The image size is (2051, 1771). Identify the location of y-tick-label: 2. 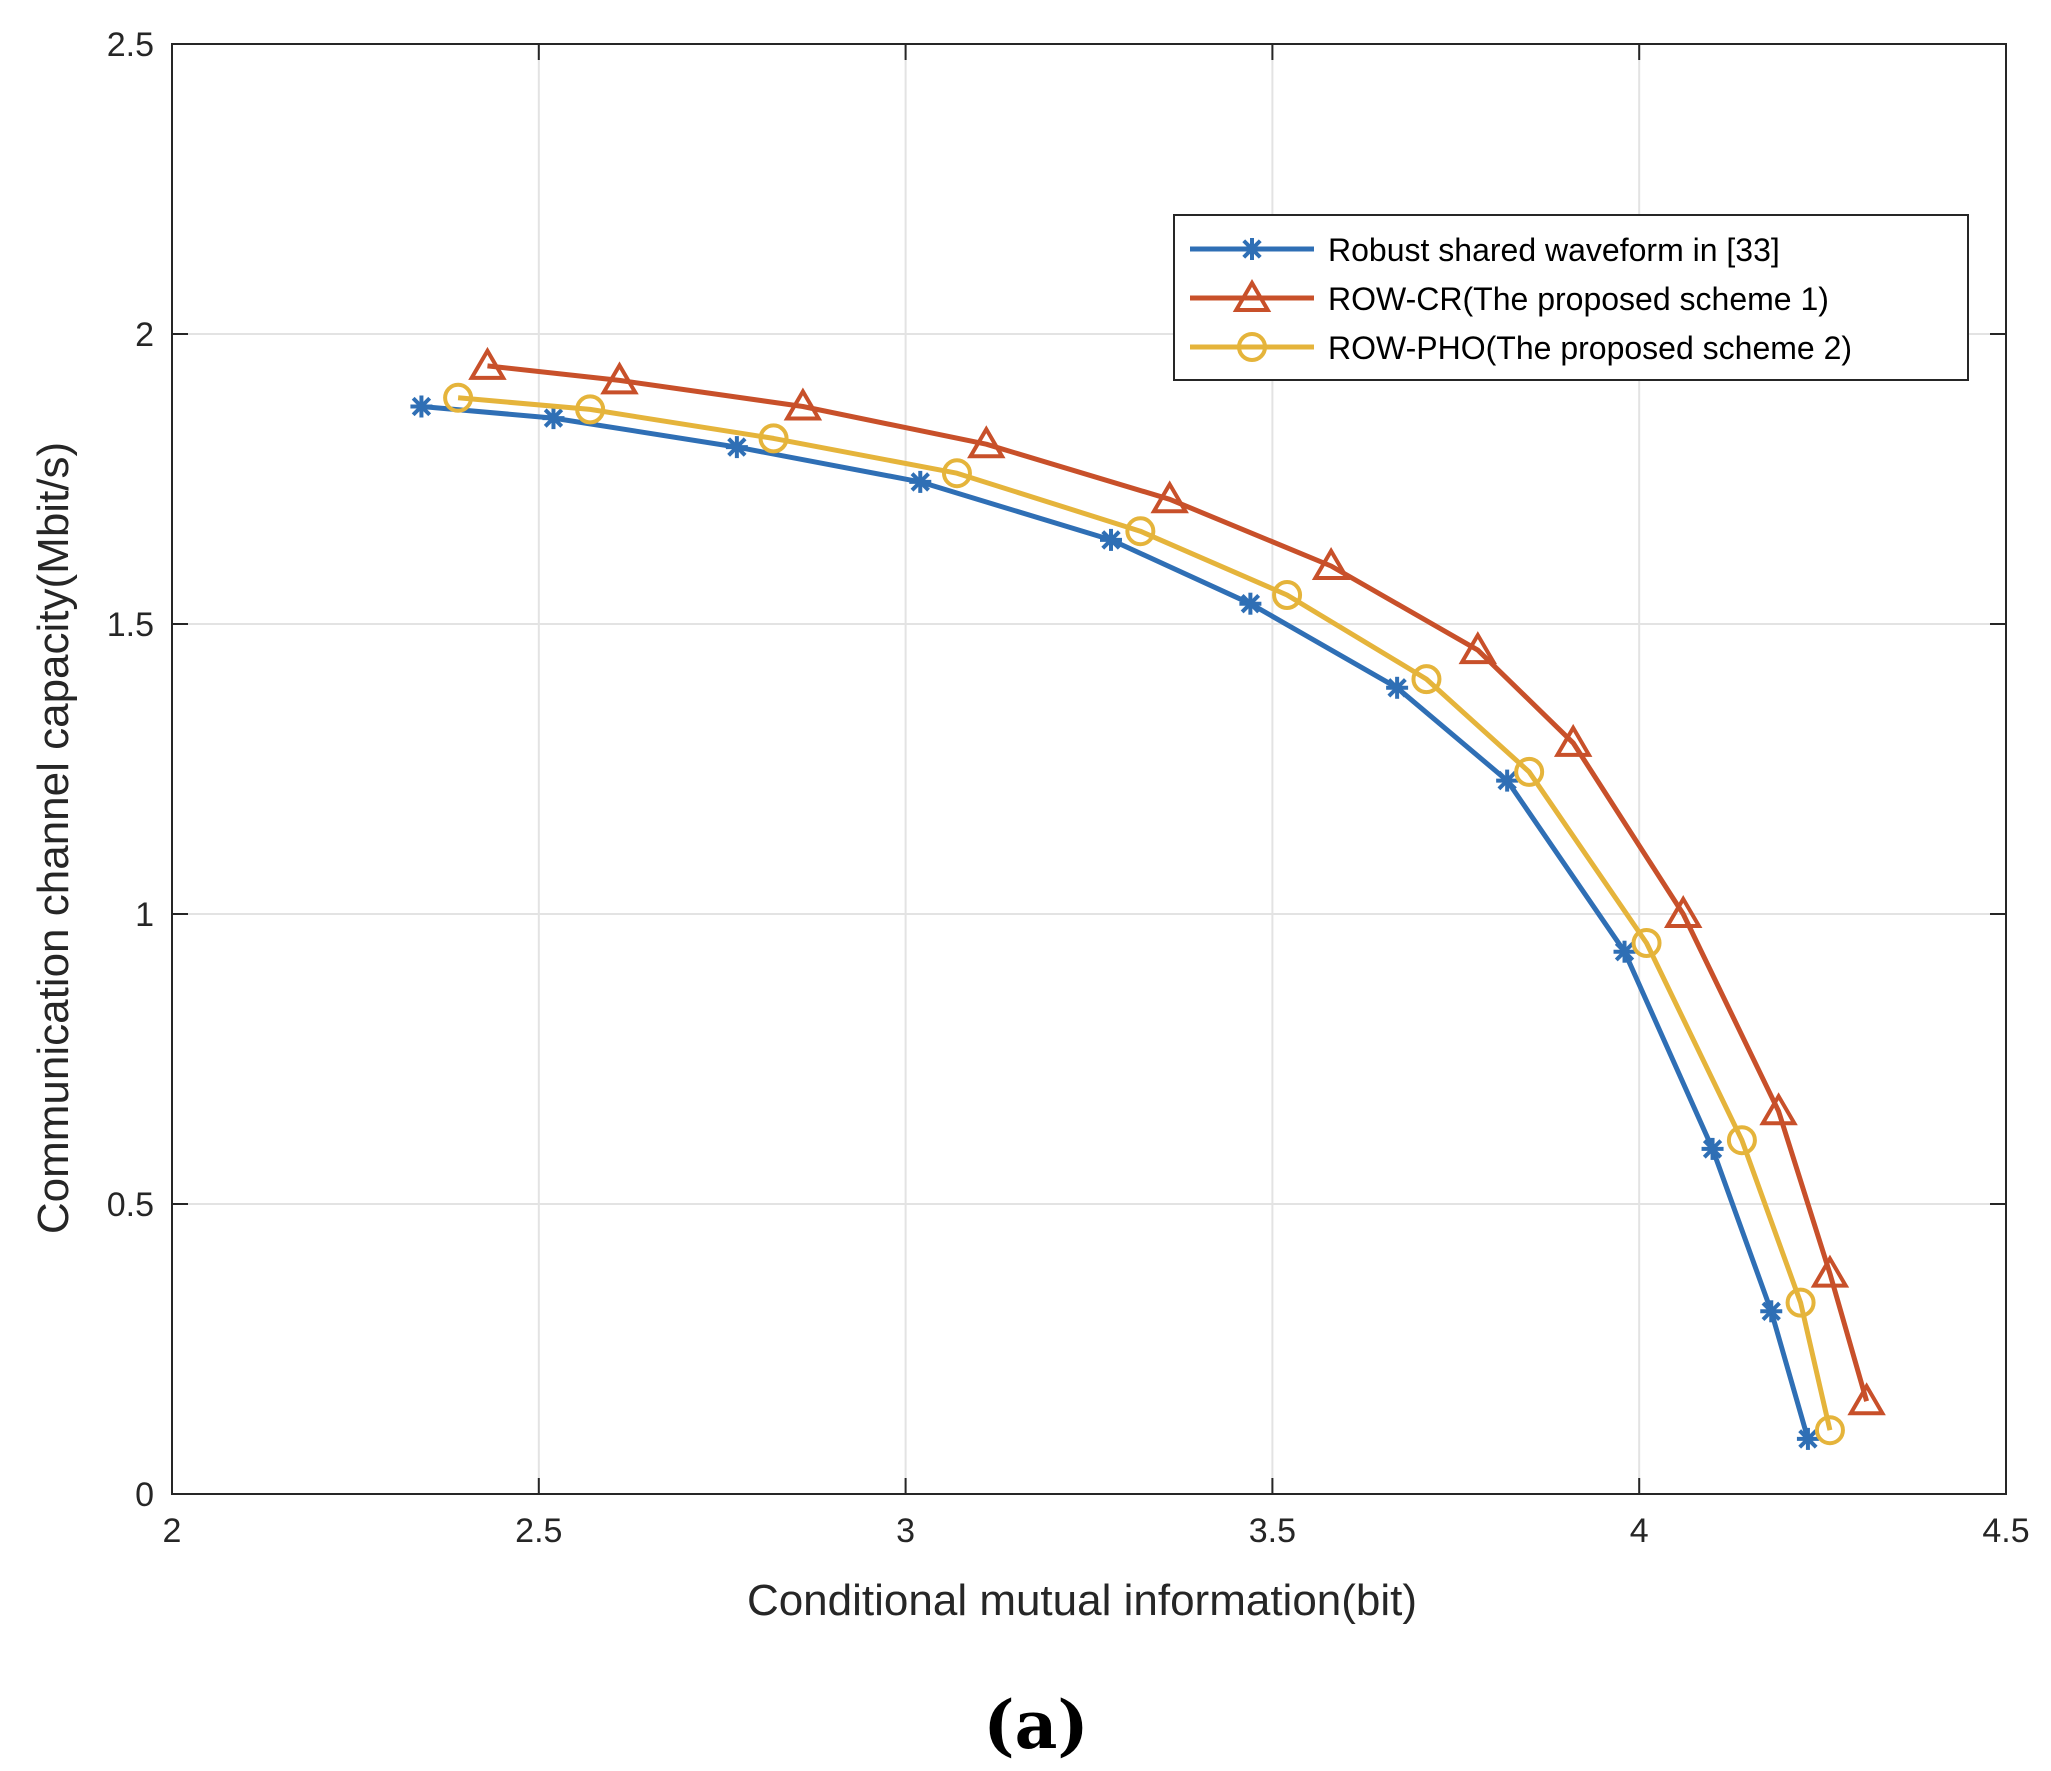
(144, 335).